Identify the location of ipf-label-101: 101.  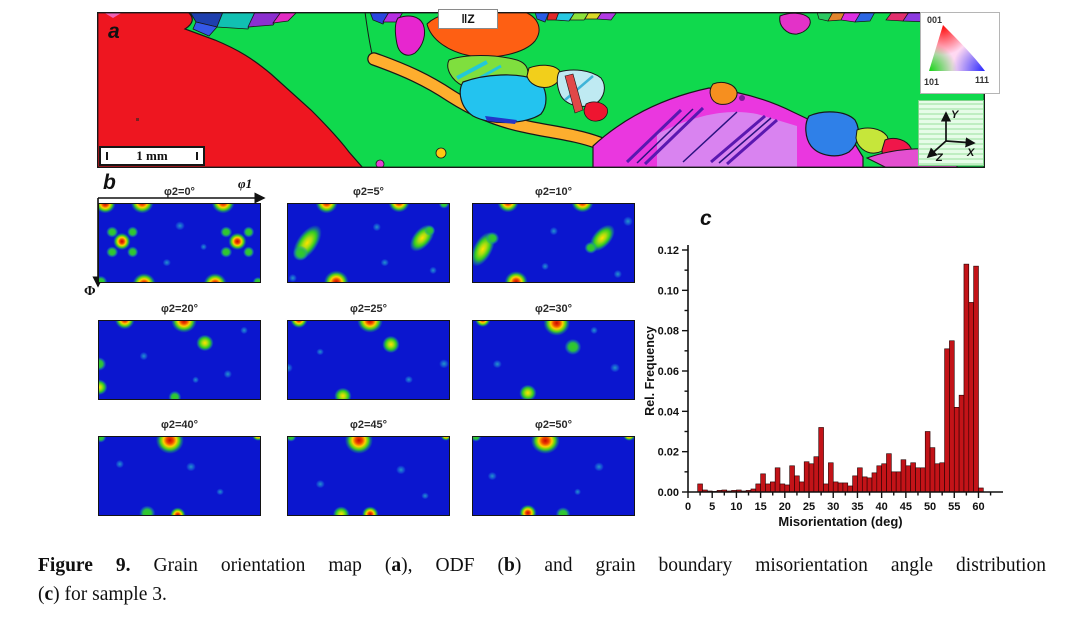
(931, 82).